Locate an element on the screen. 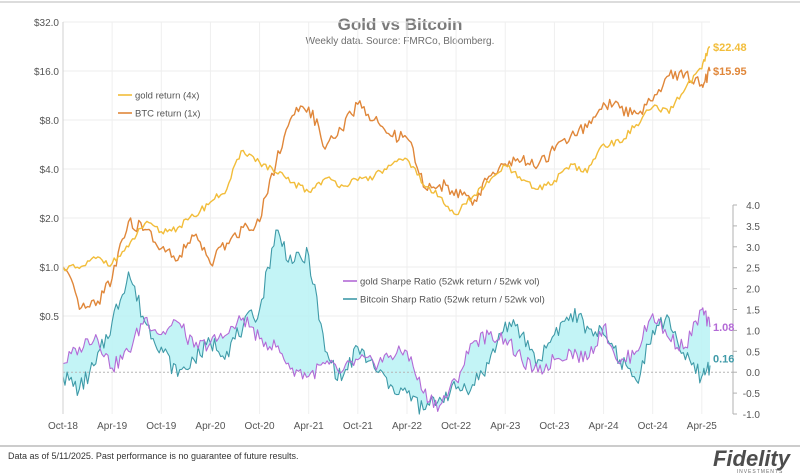  right-tick-label: 1.5 is located at coordinates (753, 311).